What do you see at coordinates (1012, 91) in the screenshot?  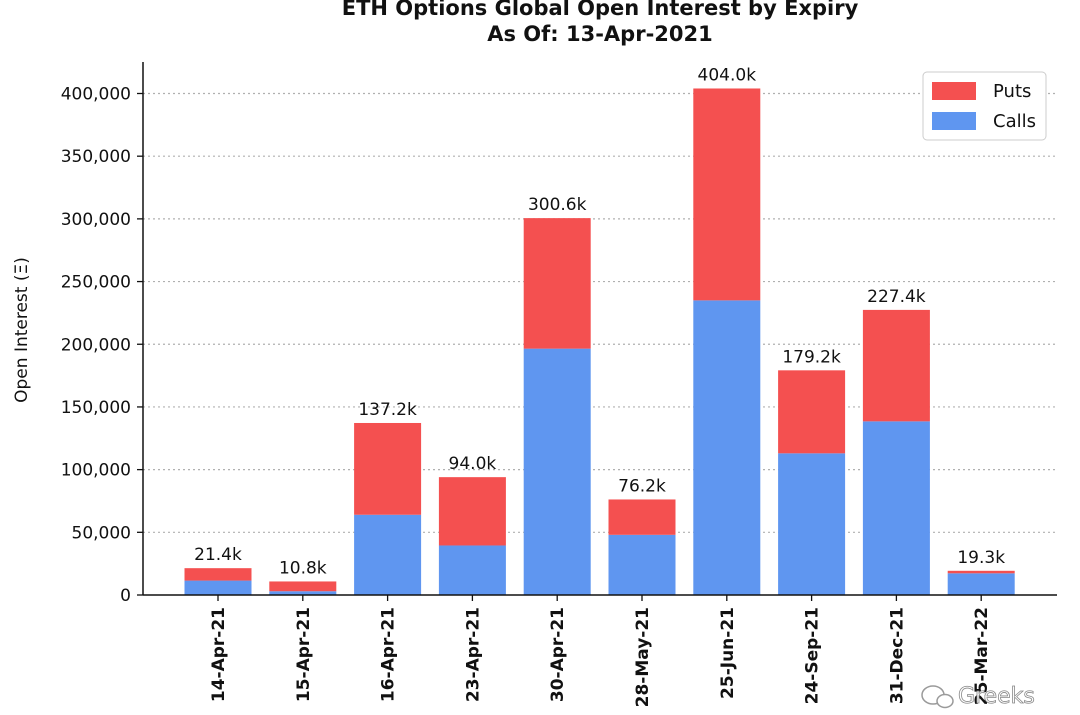 I see `legend-label-puts: Puts` at bounding box center [1012, 91].